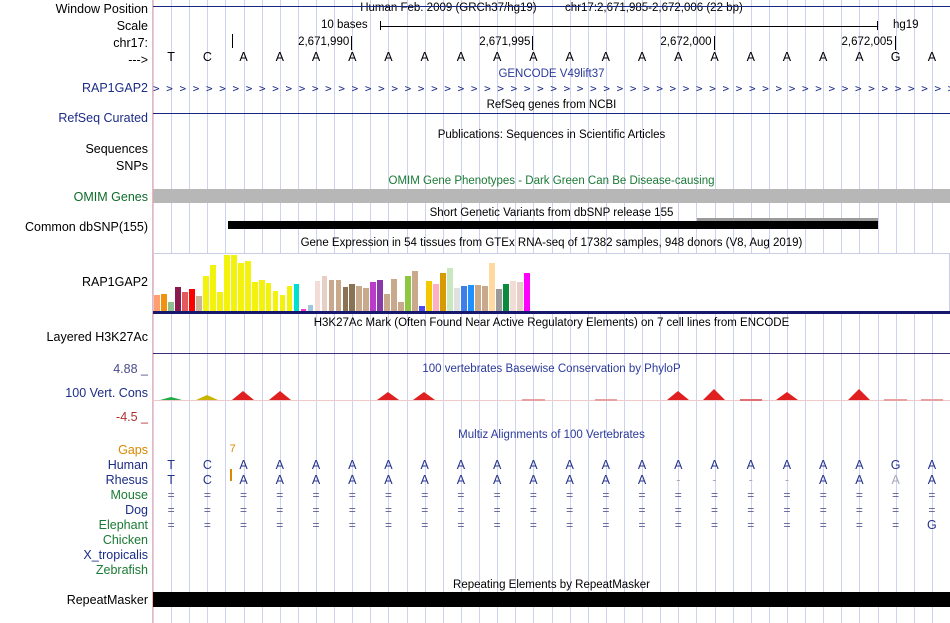 This screenshot has width=950, height=623. Describe the element at coordinates (551, 74) in the screenshot. I see `track-title-gencode: GENCODE V49lift37` at that location.